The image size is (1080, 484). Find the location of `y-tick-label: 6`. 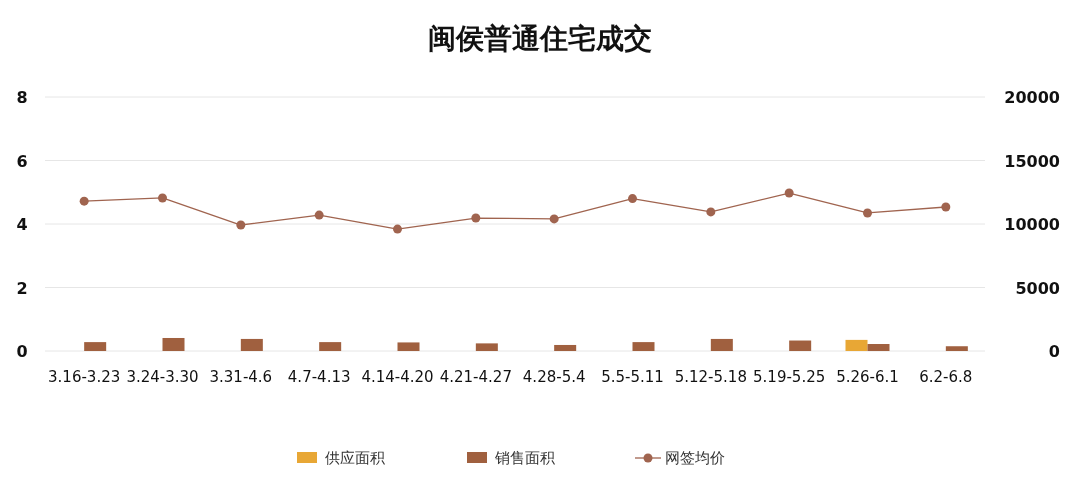

y-tick-label: 6 is located at coordinates (22, 161).